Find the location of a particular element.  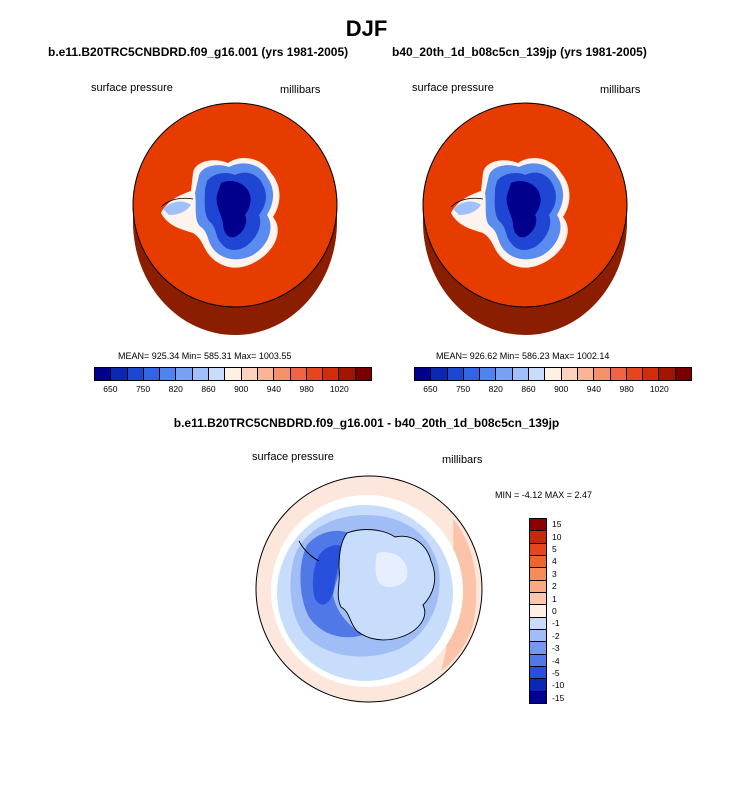

colorbar-tick-label: -3 is located at coordinates (556, 648).